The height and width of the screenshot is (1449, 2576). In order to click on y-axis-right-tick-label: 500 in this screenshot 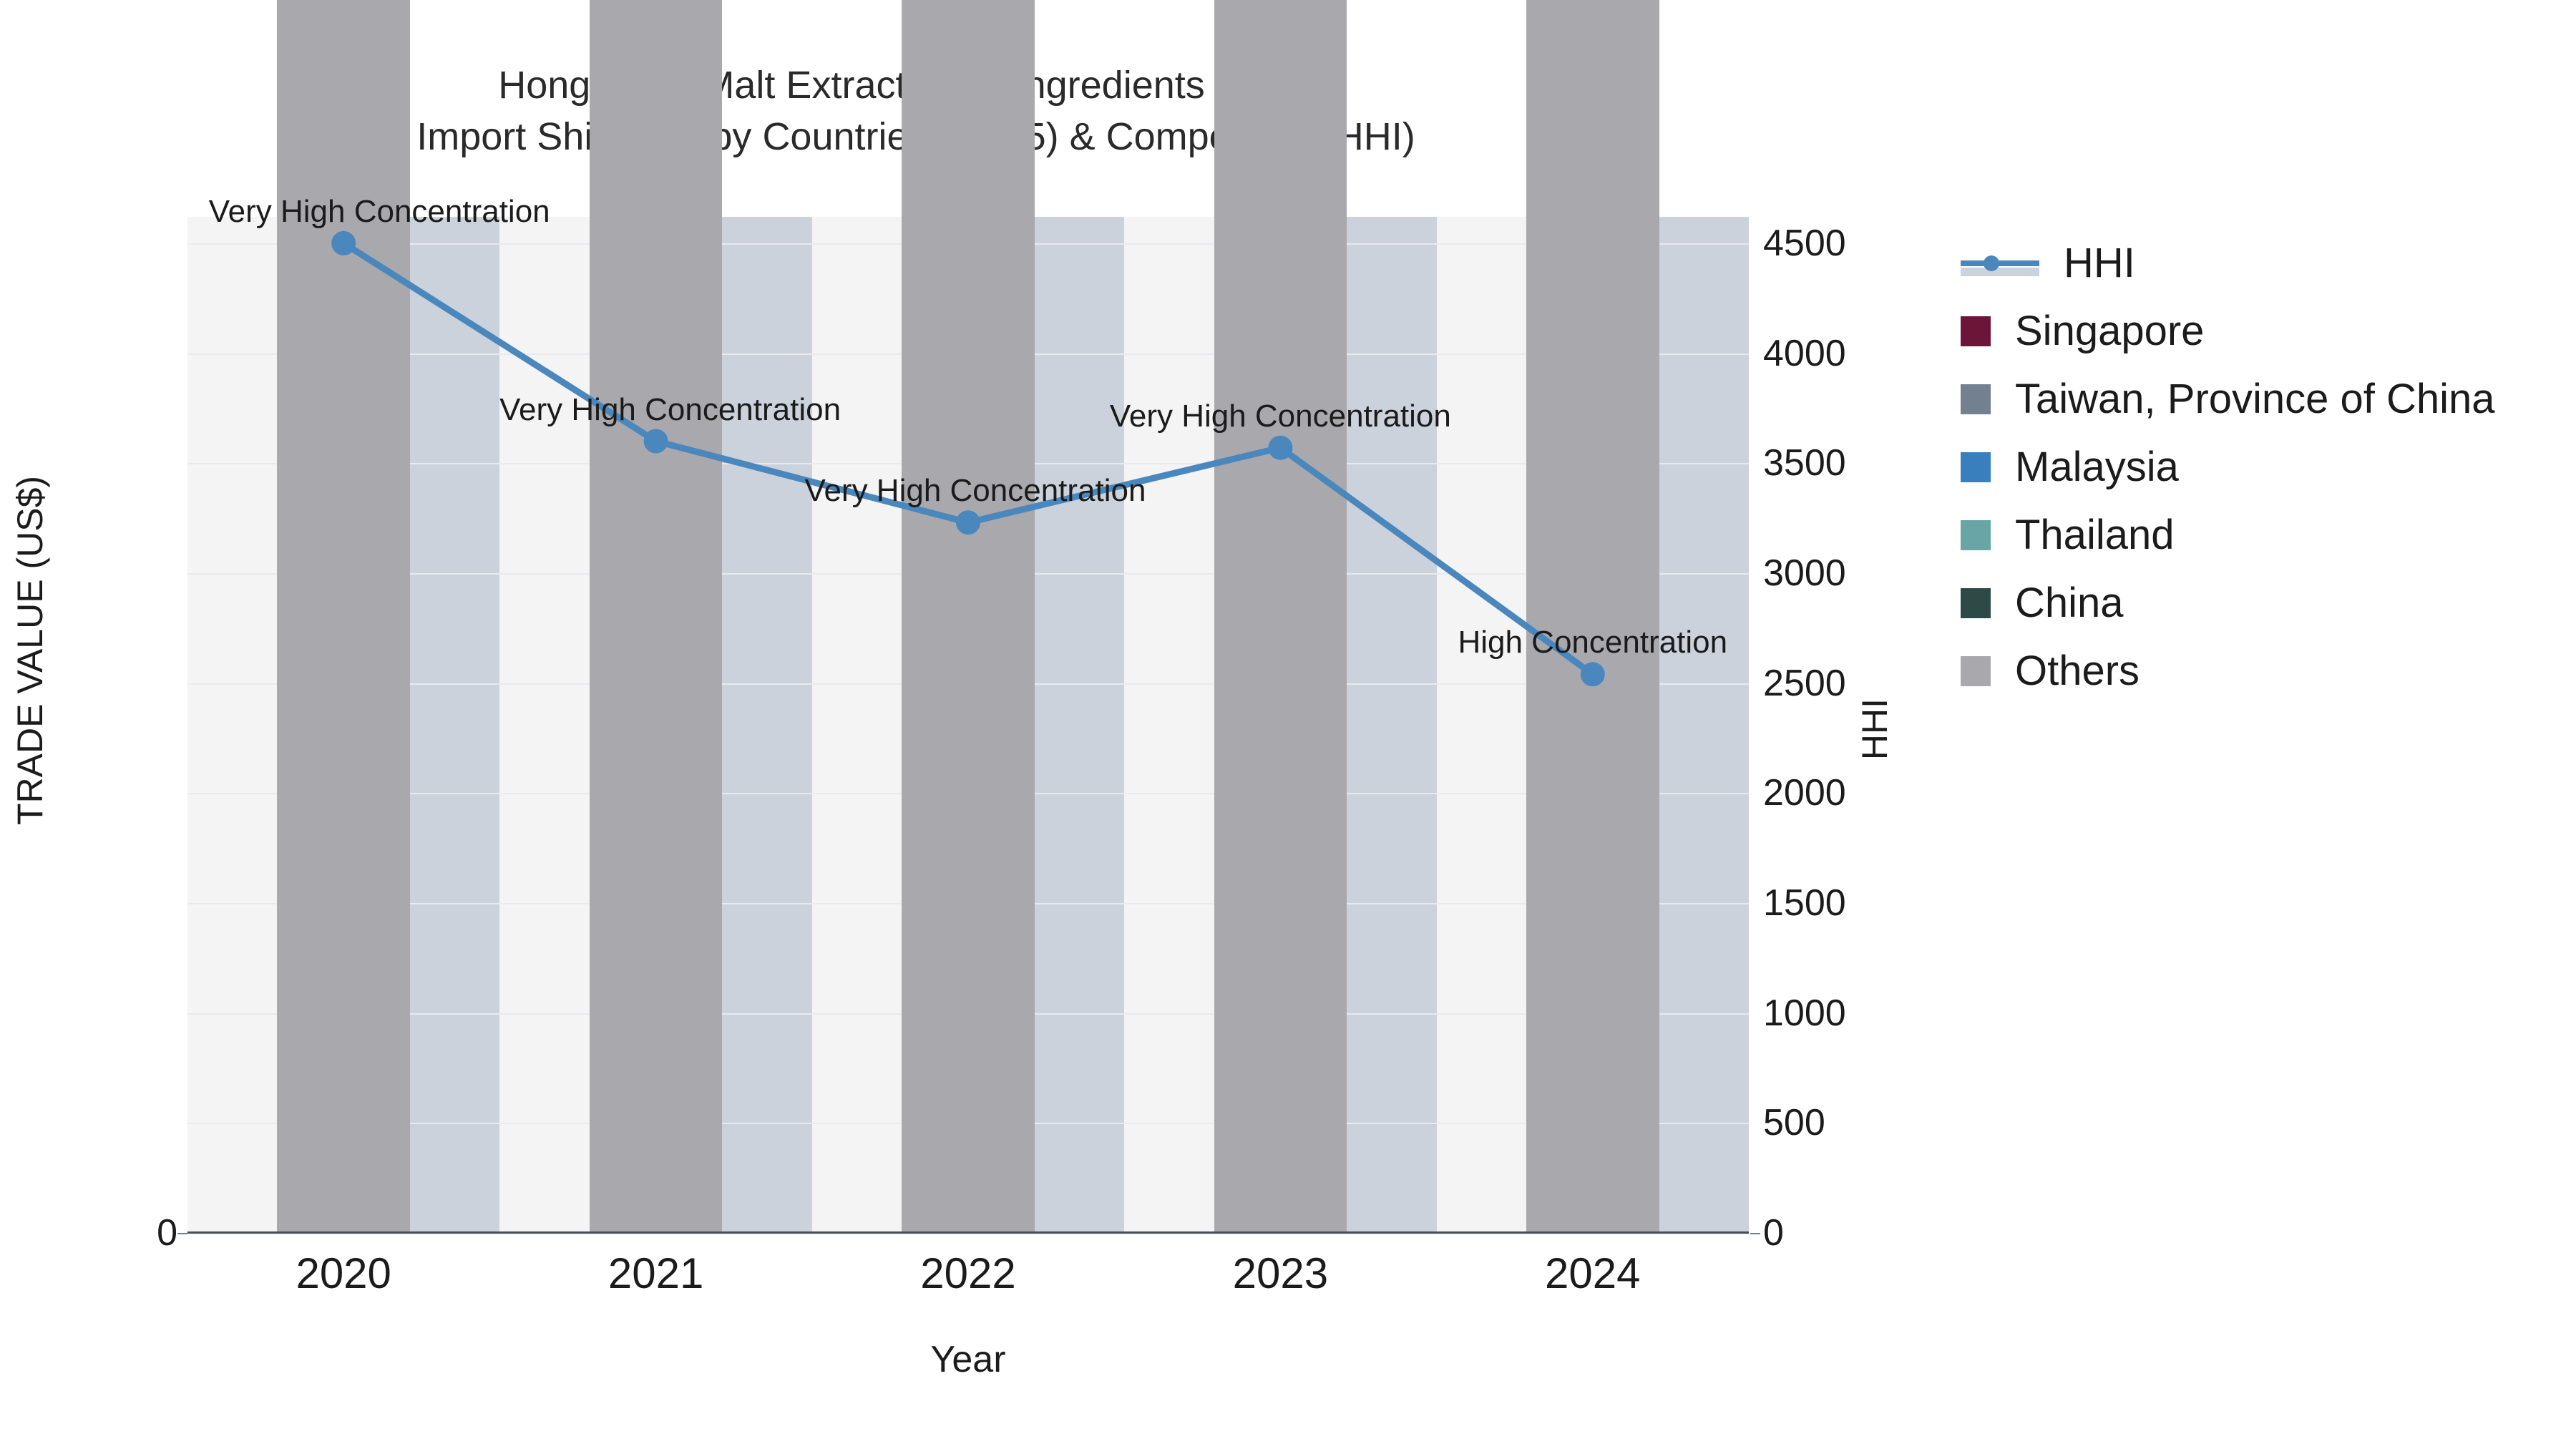, I will do `click(1794, 1123)`.